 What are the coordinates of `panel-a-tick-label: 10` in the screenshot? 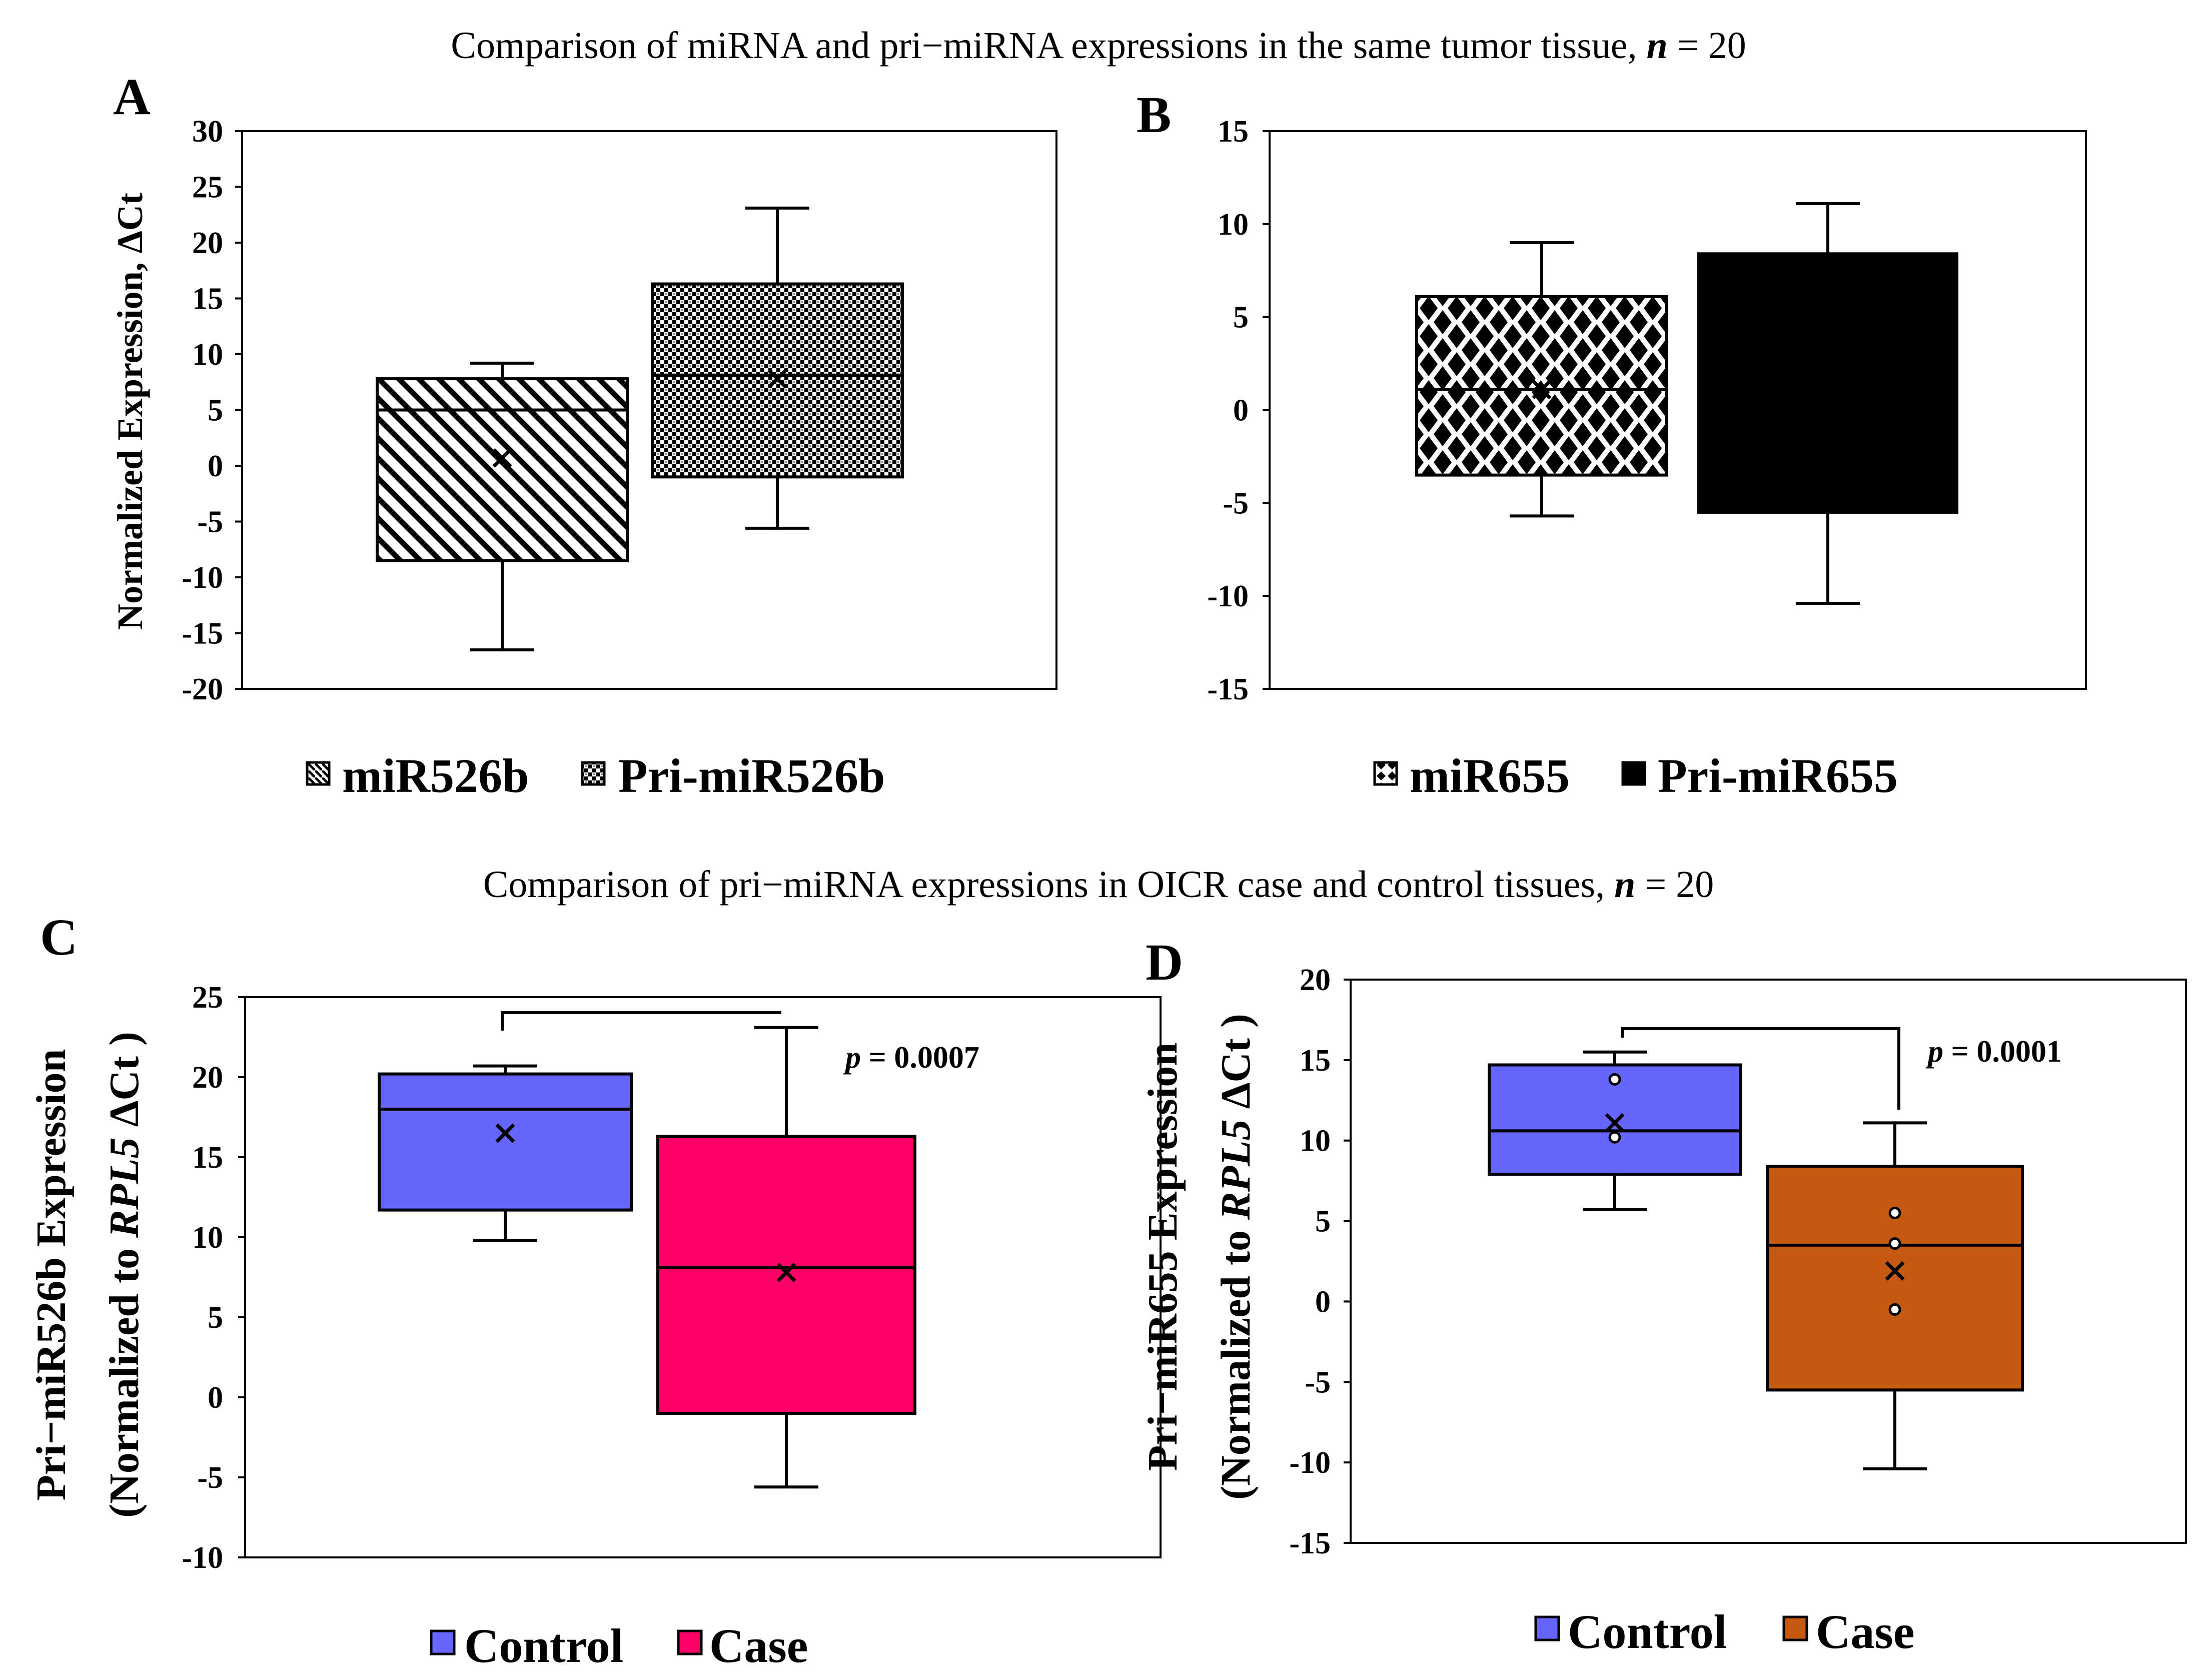 It's located at (207, 355).